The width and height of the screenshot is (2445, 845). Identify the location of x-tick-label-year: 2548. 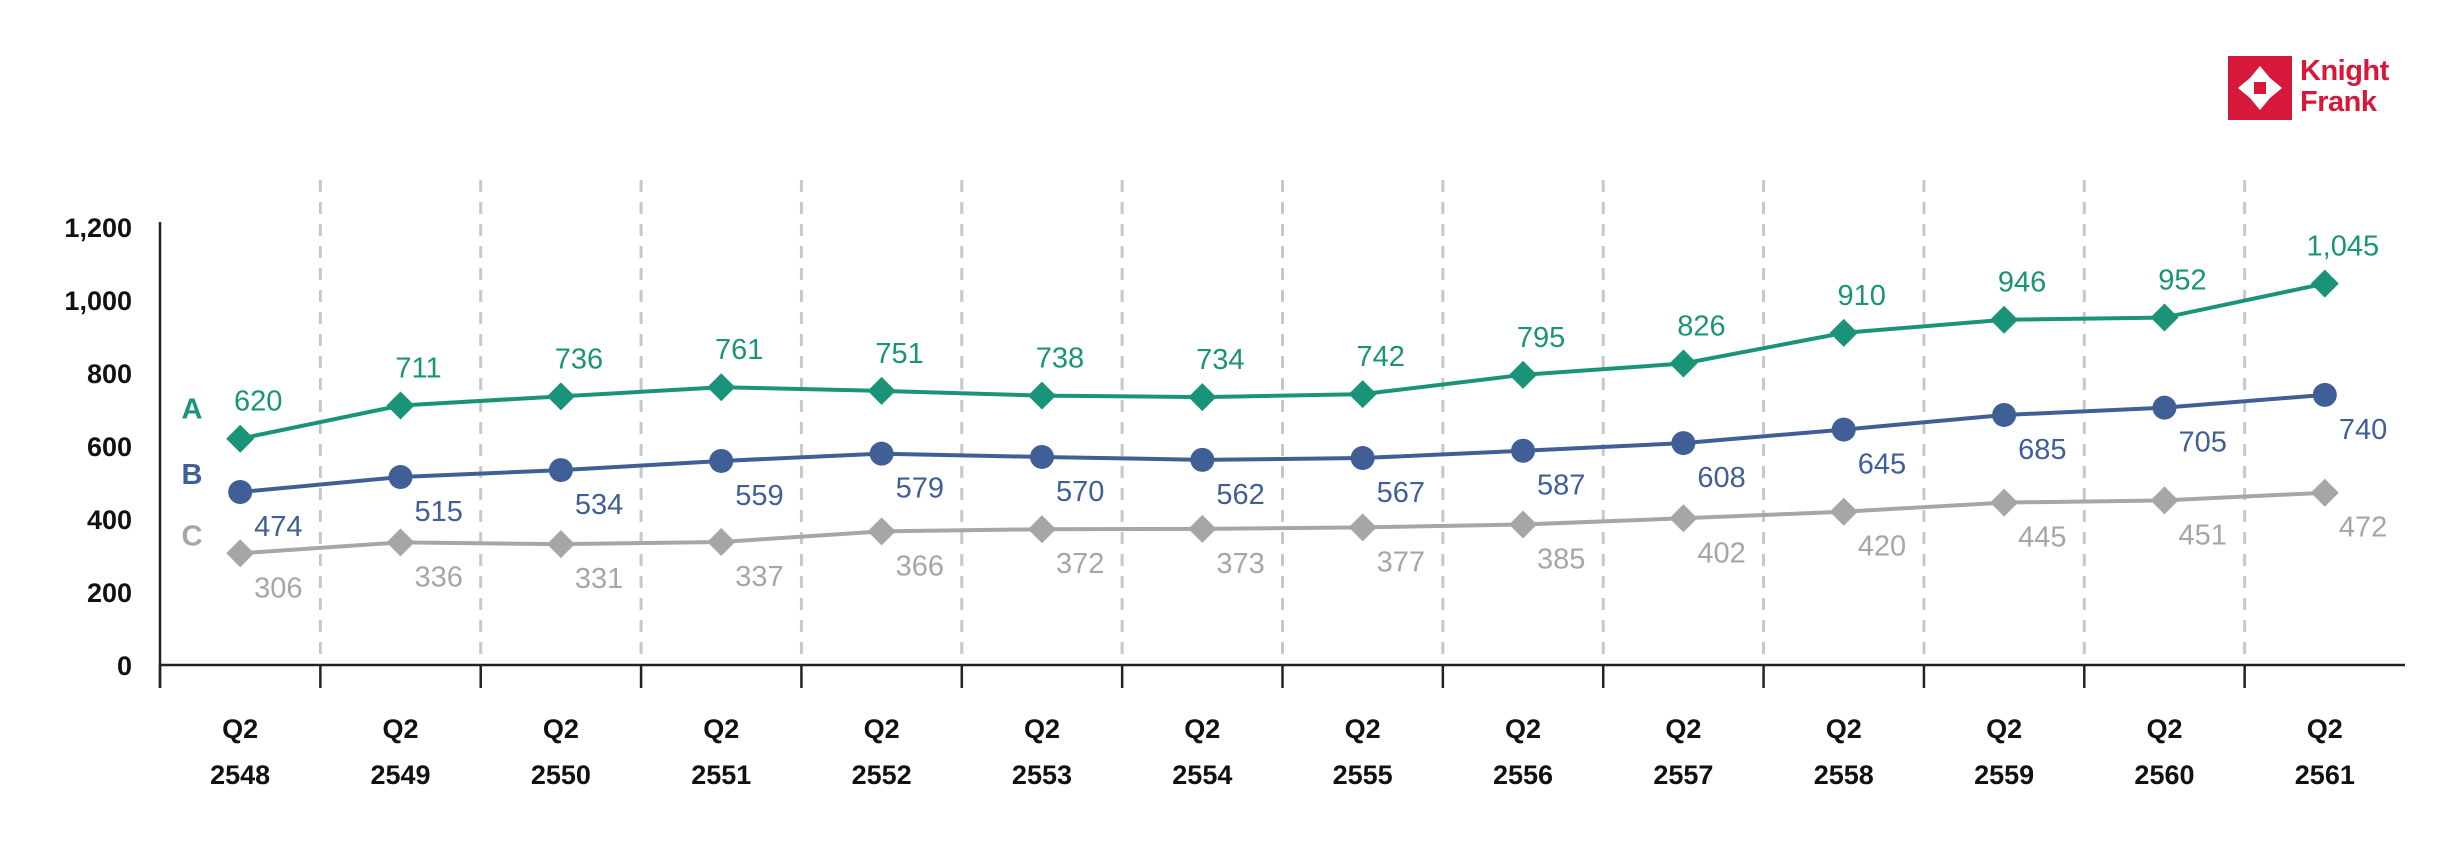
(240, 775).